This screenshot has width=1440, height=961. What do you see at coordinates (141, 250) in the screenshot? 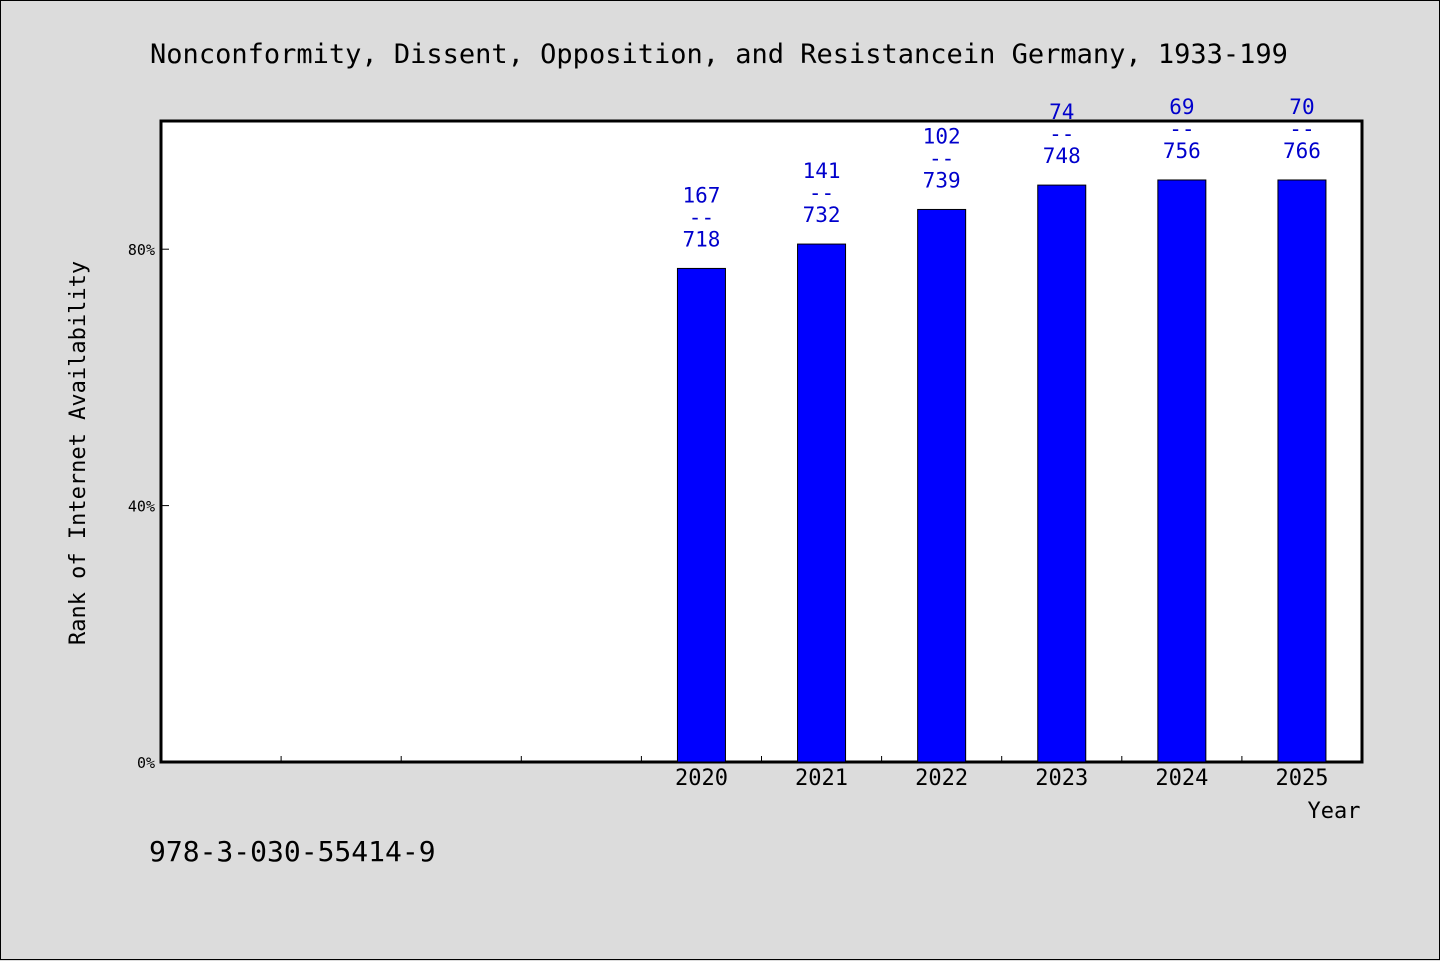
I see `y-tick-label: 80%` at bounding box center [141, 250].